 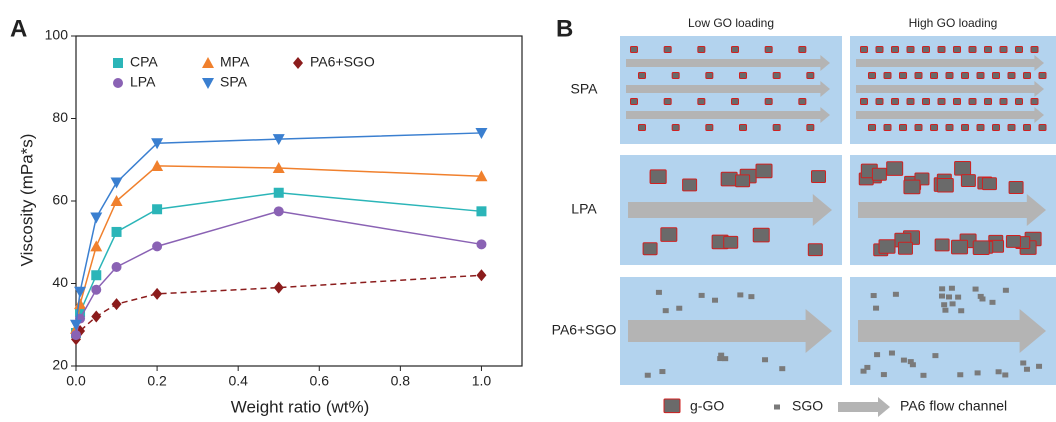 I want to click on panel-label: B, so click(x=564, y=28).